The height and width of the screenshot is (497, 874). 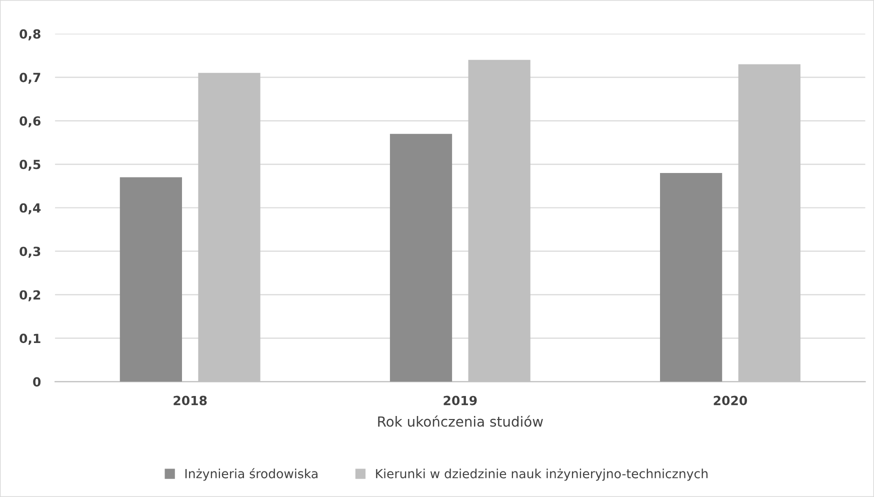 What do you see at coordinates (251, 474) in the screenshot?
I see `legend-label: Inżynieria środowiska` at bounding box center [251, 474].